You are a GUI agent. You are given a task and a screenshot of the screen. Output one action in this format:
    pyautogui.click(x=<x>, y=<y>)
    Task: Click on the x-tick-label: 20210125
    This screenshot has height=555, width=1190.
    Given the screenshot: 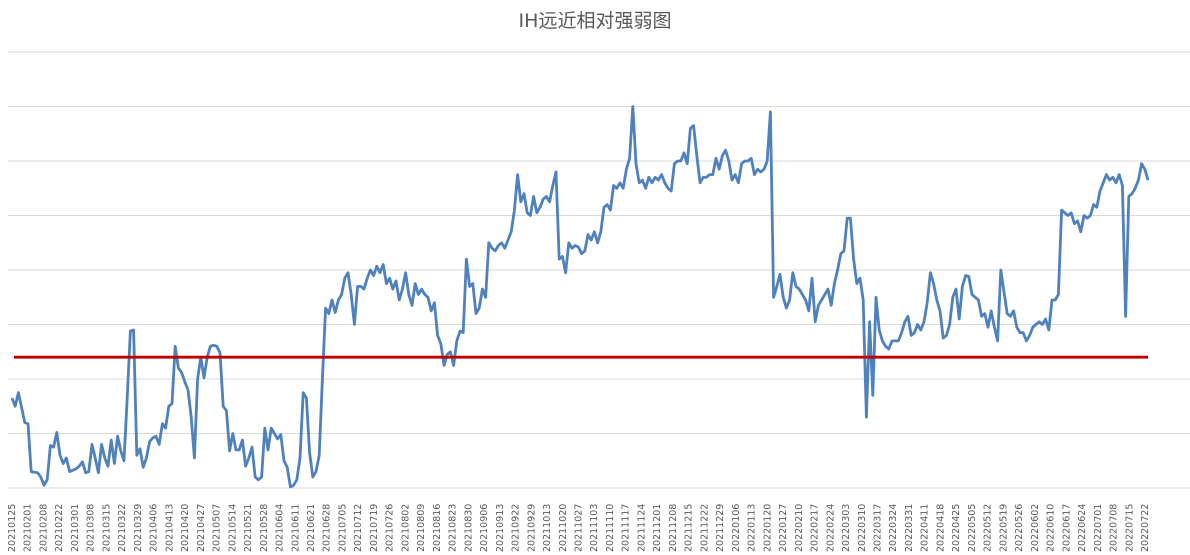 What is the action you would take?
    pyautogui.click(x=12, y=528)
    